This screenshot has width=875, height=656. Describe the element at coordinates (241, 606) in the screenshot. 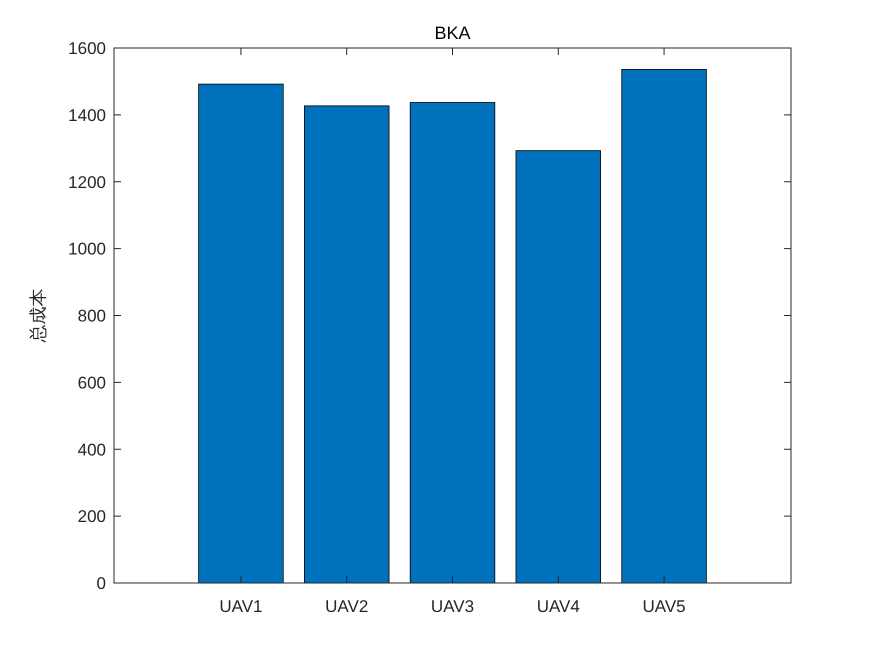

I see `x-tick-label: UAV1` at that location.